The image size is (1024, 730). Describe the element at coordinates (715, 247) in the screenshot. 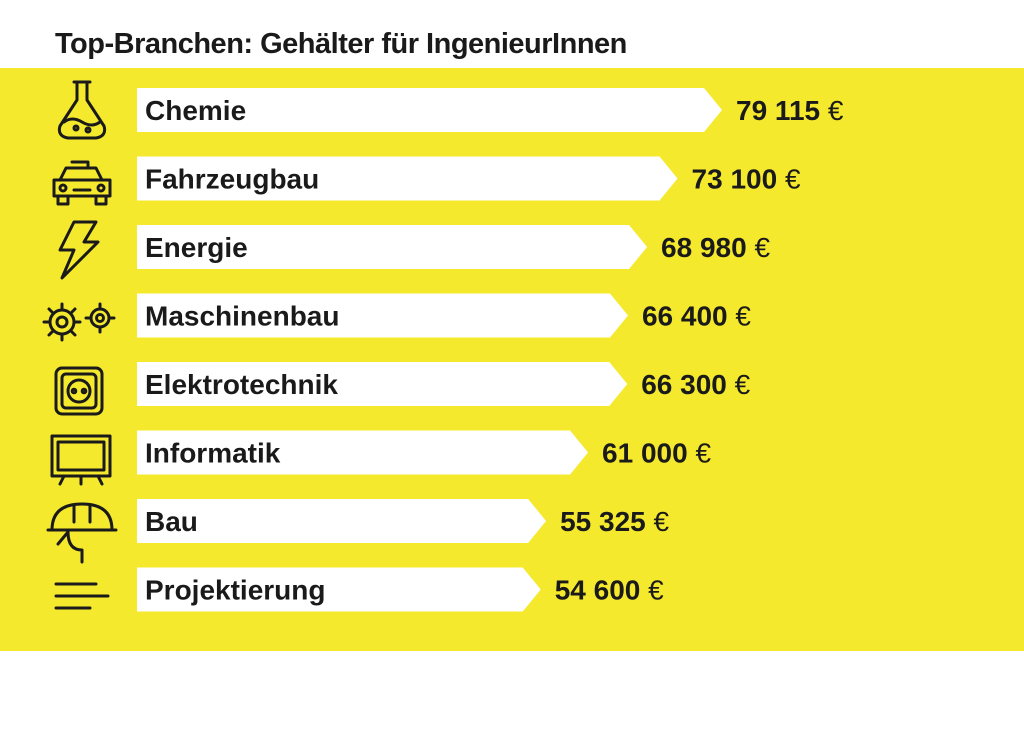

I see `value-label: 68 980 €` at that location.